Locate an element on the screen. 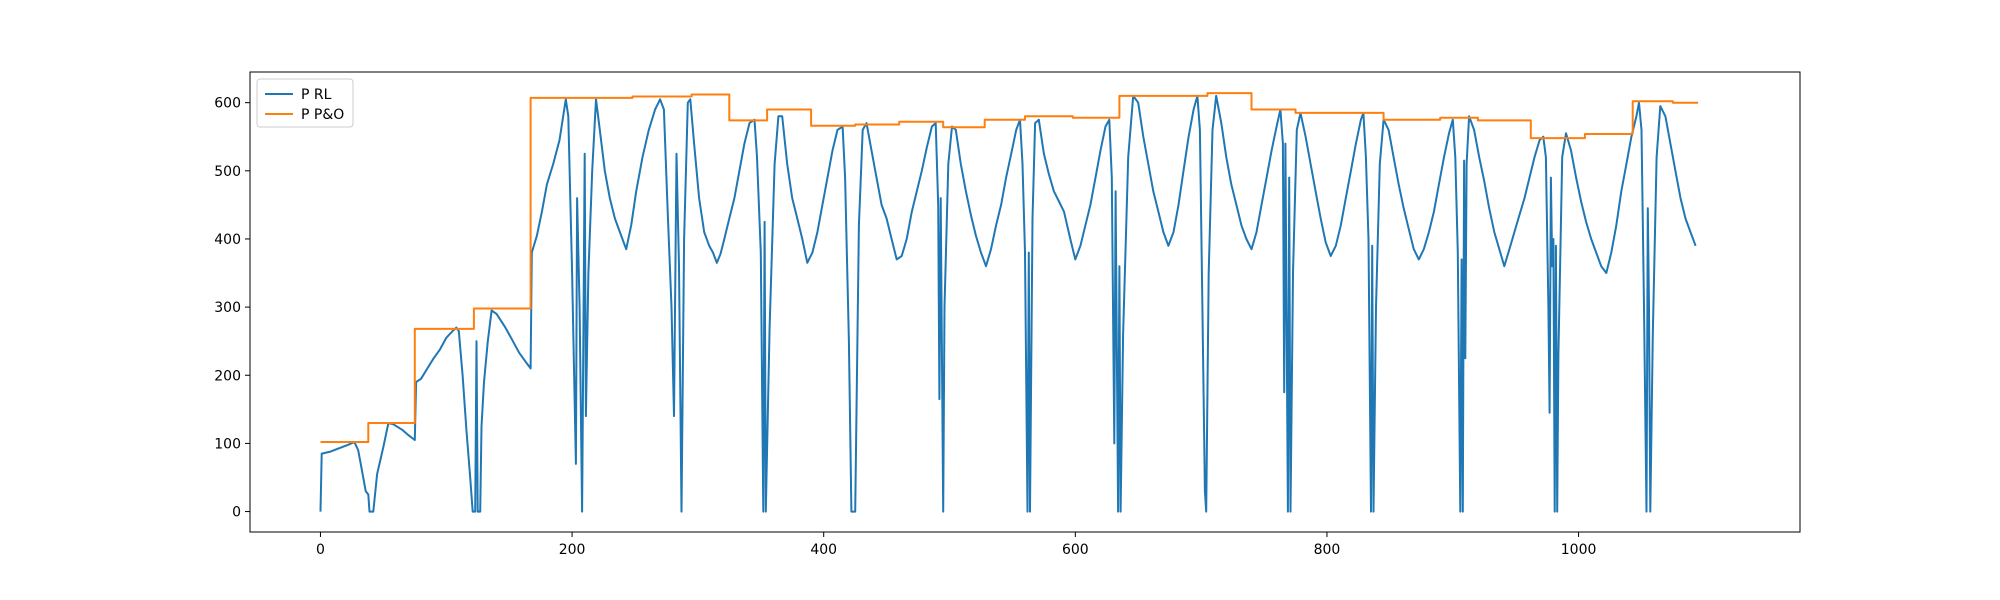  legend: P RL P P&O is located at coordinates (305, 103).